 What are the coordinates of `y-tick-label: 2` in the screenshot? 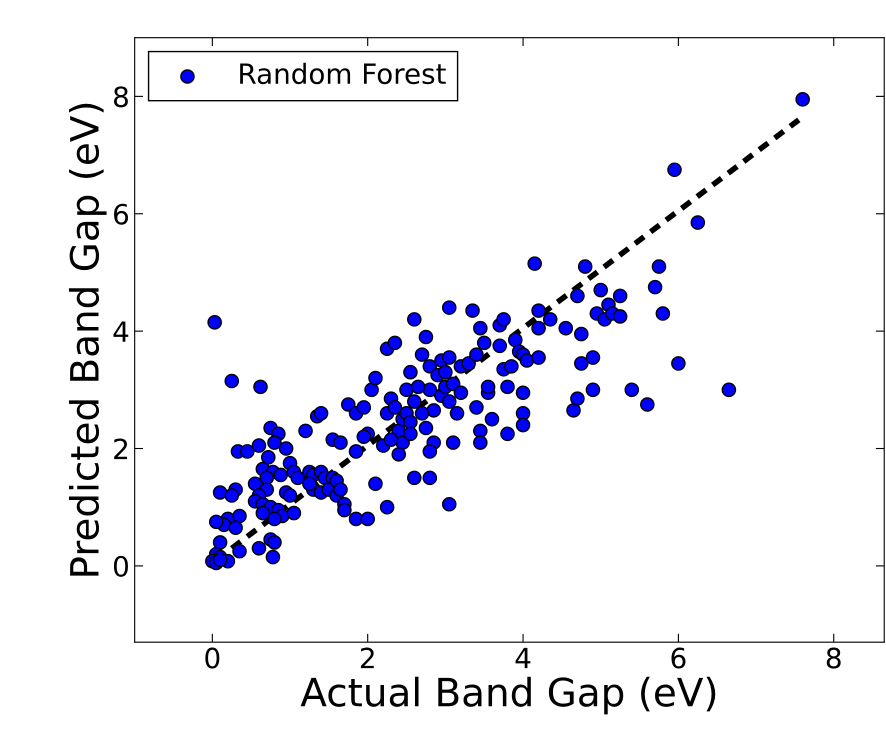 It's located at (121, 449).